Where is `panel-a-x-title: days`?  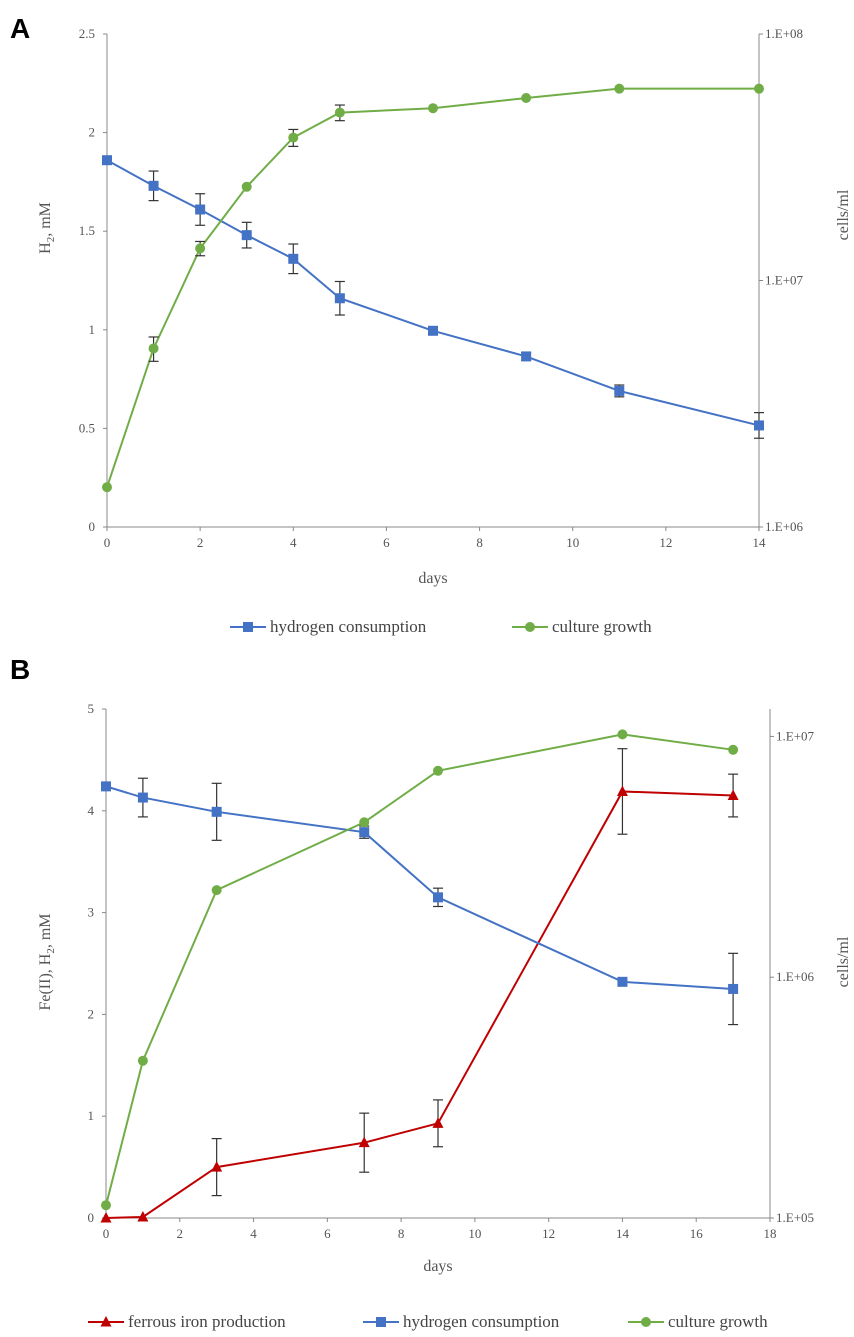 panel-a-x-title: days is located at coordinates (432, 578).